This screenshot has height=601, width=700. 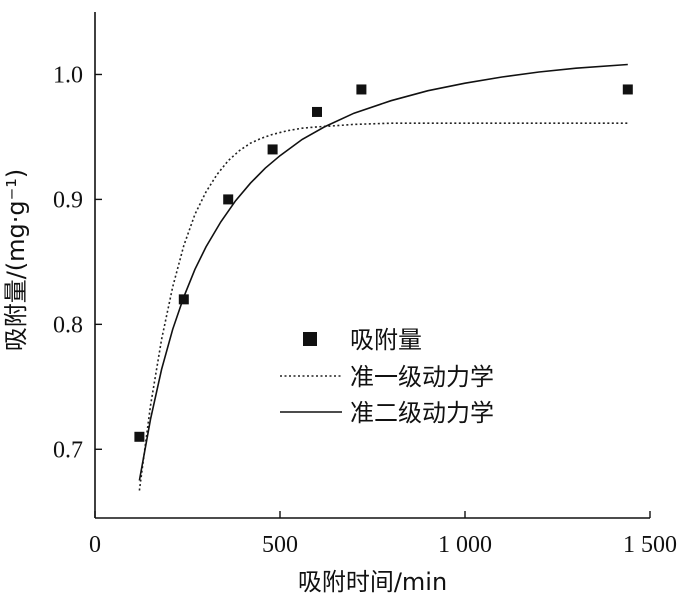 I want to click on legend-marker-points, so click(x=310, y=339).